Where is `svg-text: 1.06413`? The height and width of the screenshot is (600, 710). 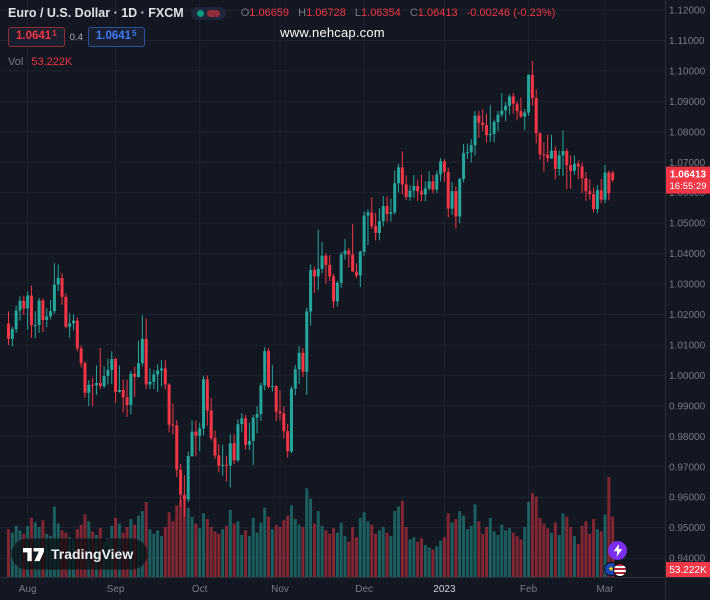
svg-text: 1.06413 is located at coordinates (688, 175).